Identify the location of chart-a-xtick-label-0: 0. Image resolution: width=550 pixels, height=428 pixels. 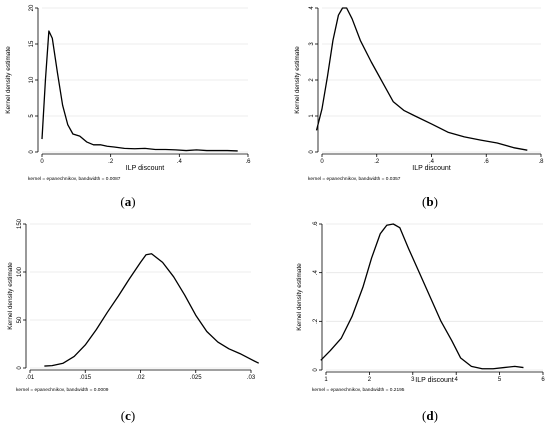
(42, 162).